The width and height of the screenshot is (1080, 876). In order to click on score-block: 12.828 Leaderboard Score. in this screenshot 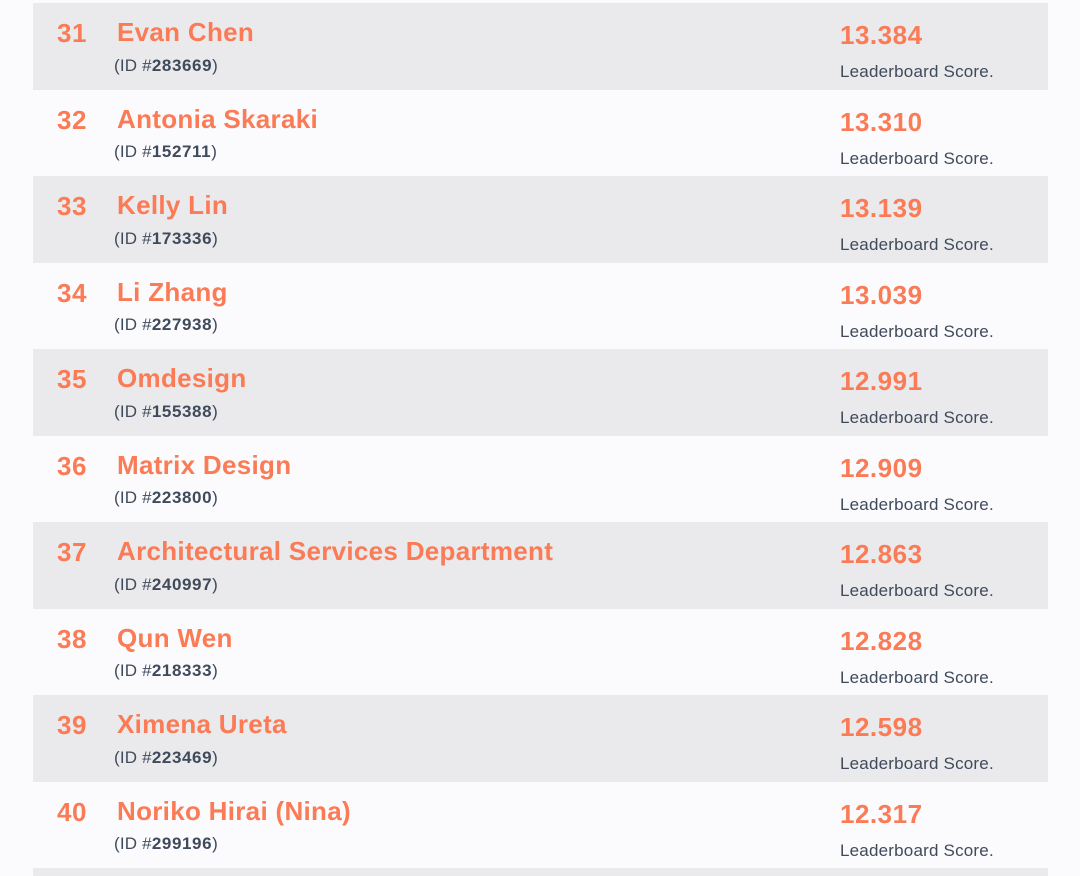, I will do `click(917, 657)`.